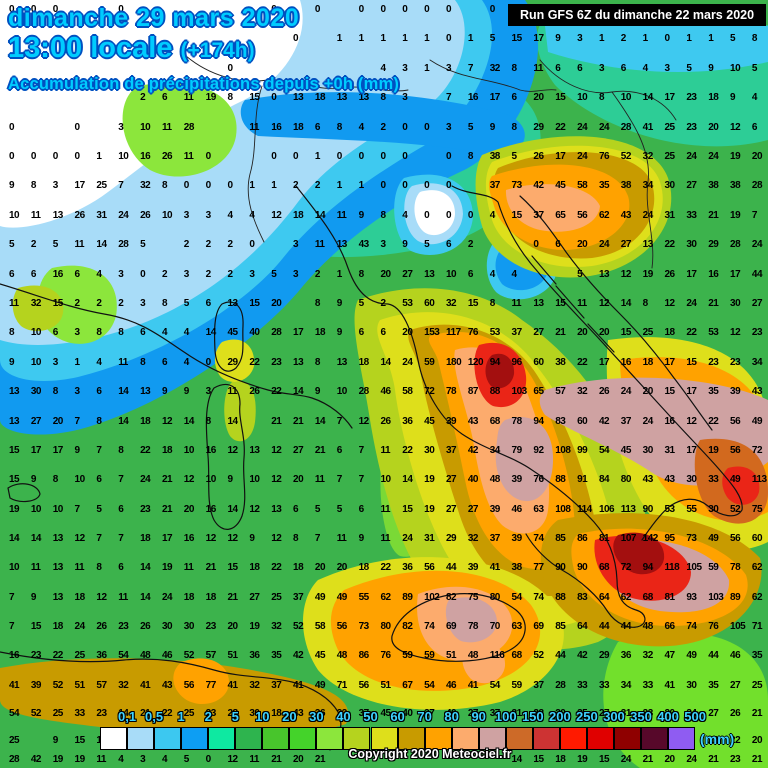 The height and width of the screenshot is (768, 768). What do you see at coordinates (604, 655) in the screenshot?
I see `precip-value: 29` at bounding box center [604, 655].